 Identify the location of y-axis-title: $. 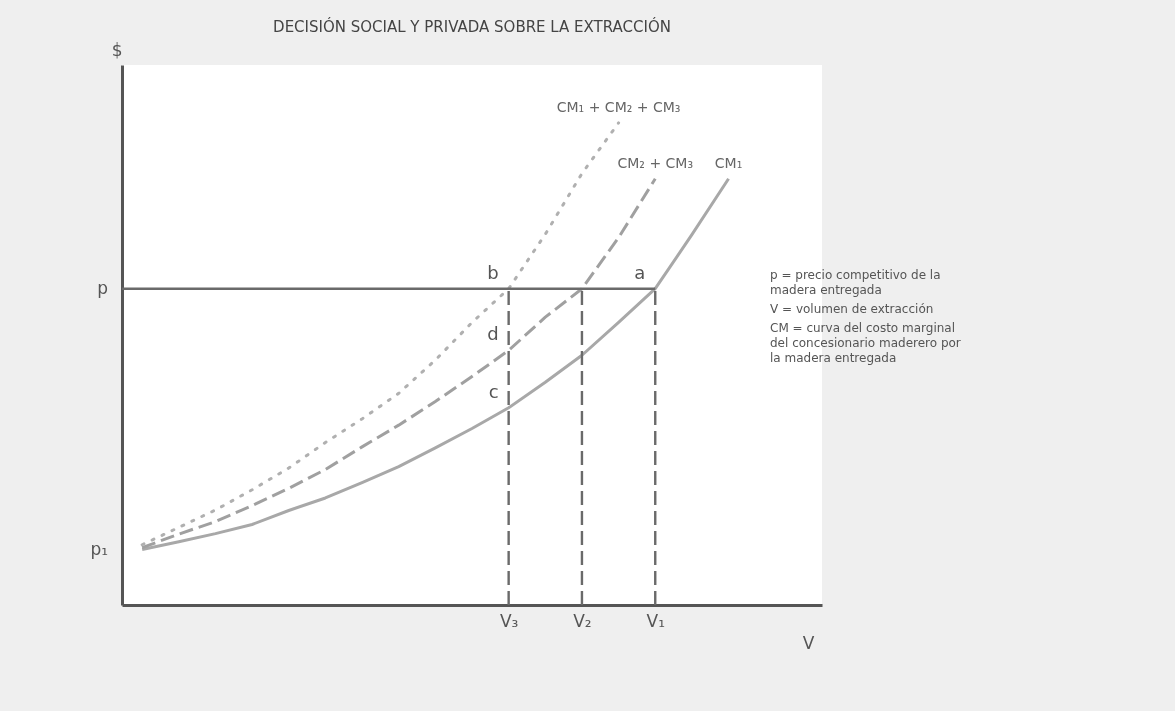
(117, 49).